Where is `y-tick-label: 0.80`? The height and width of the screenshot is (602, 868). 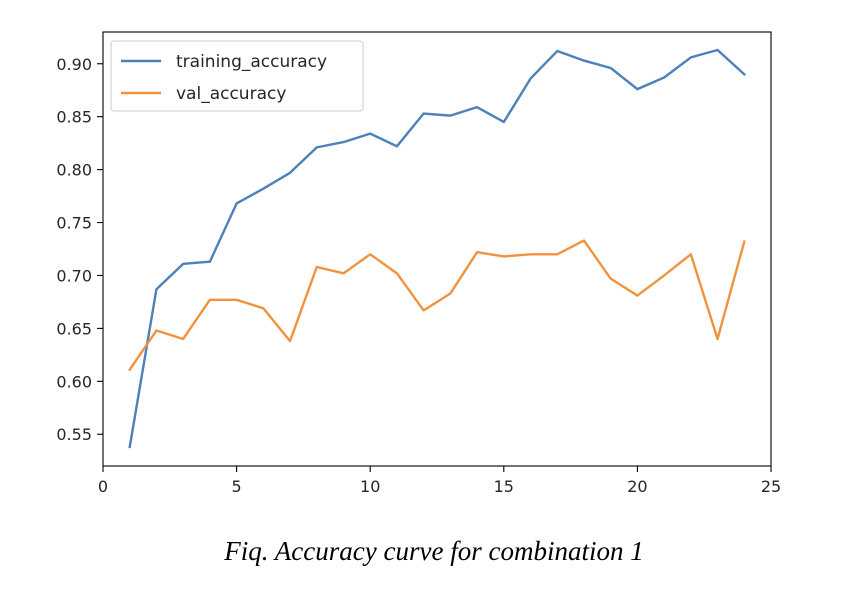
y-tick-label: 0.80 is located at coordinates (74, 170).